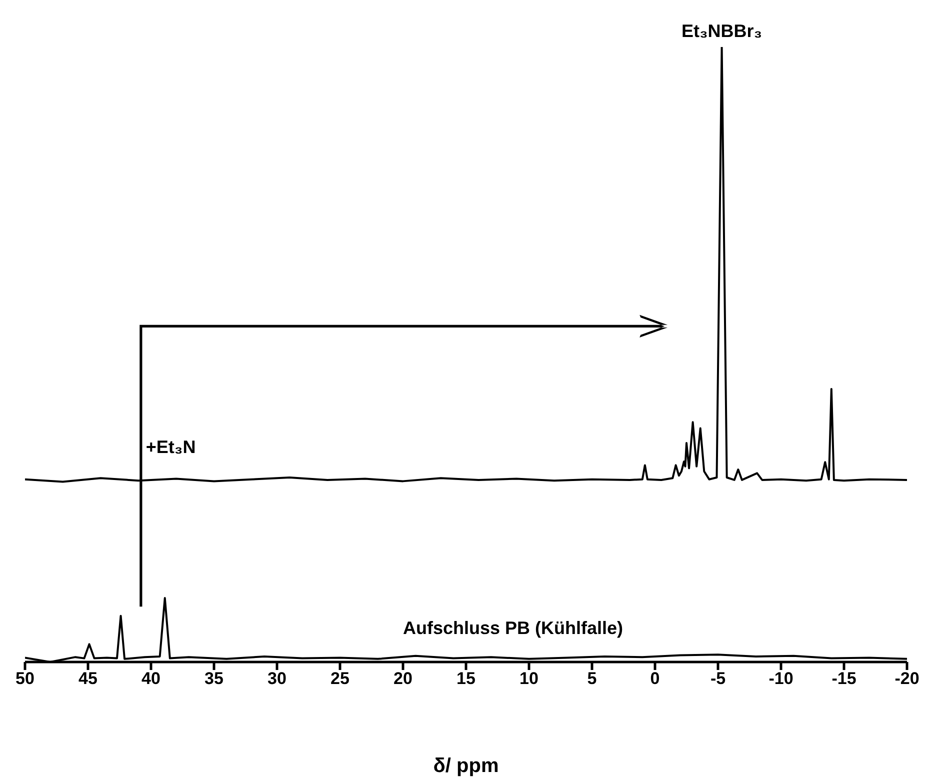  Describe the element at coordinates (592, 678) in the screenshot. I see `x-tick-label: 5` at that location.